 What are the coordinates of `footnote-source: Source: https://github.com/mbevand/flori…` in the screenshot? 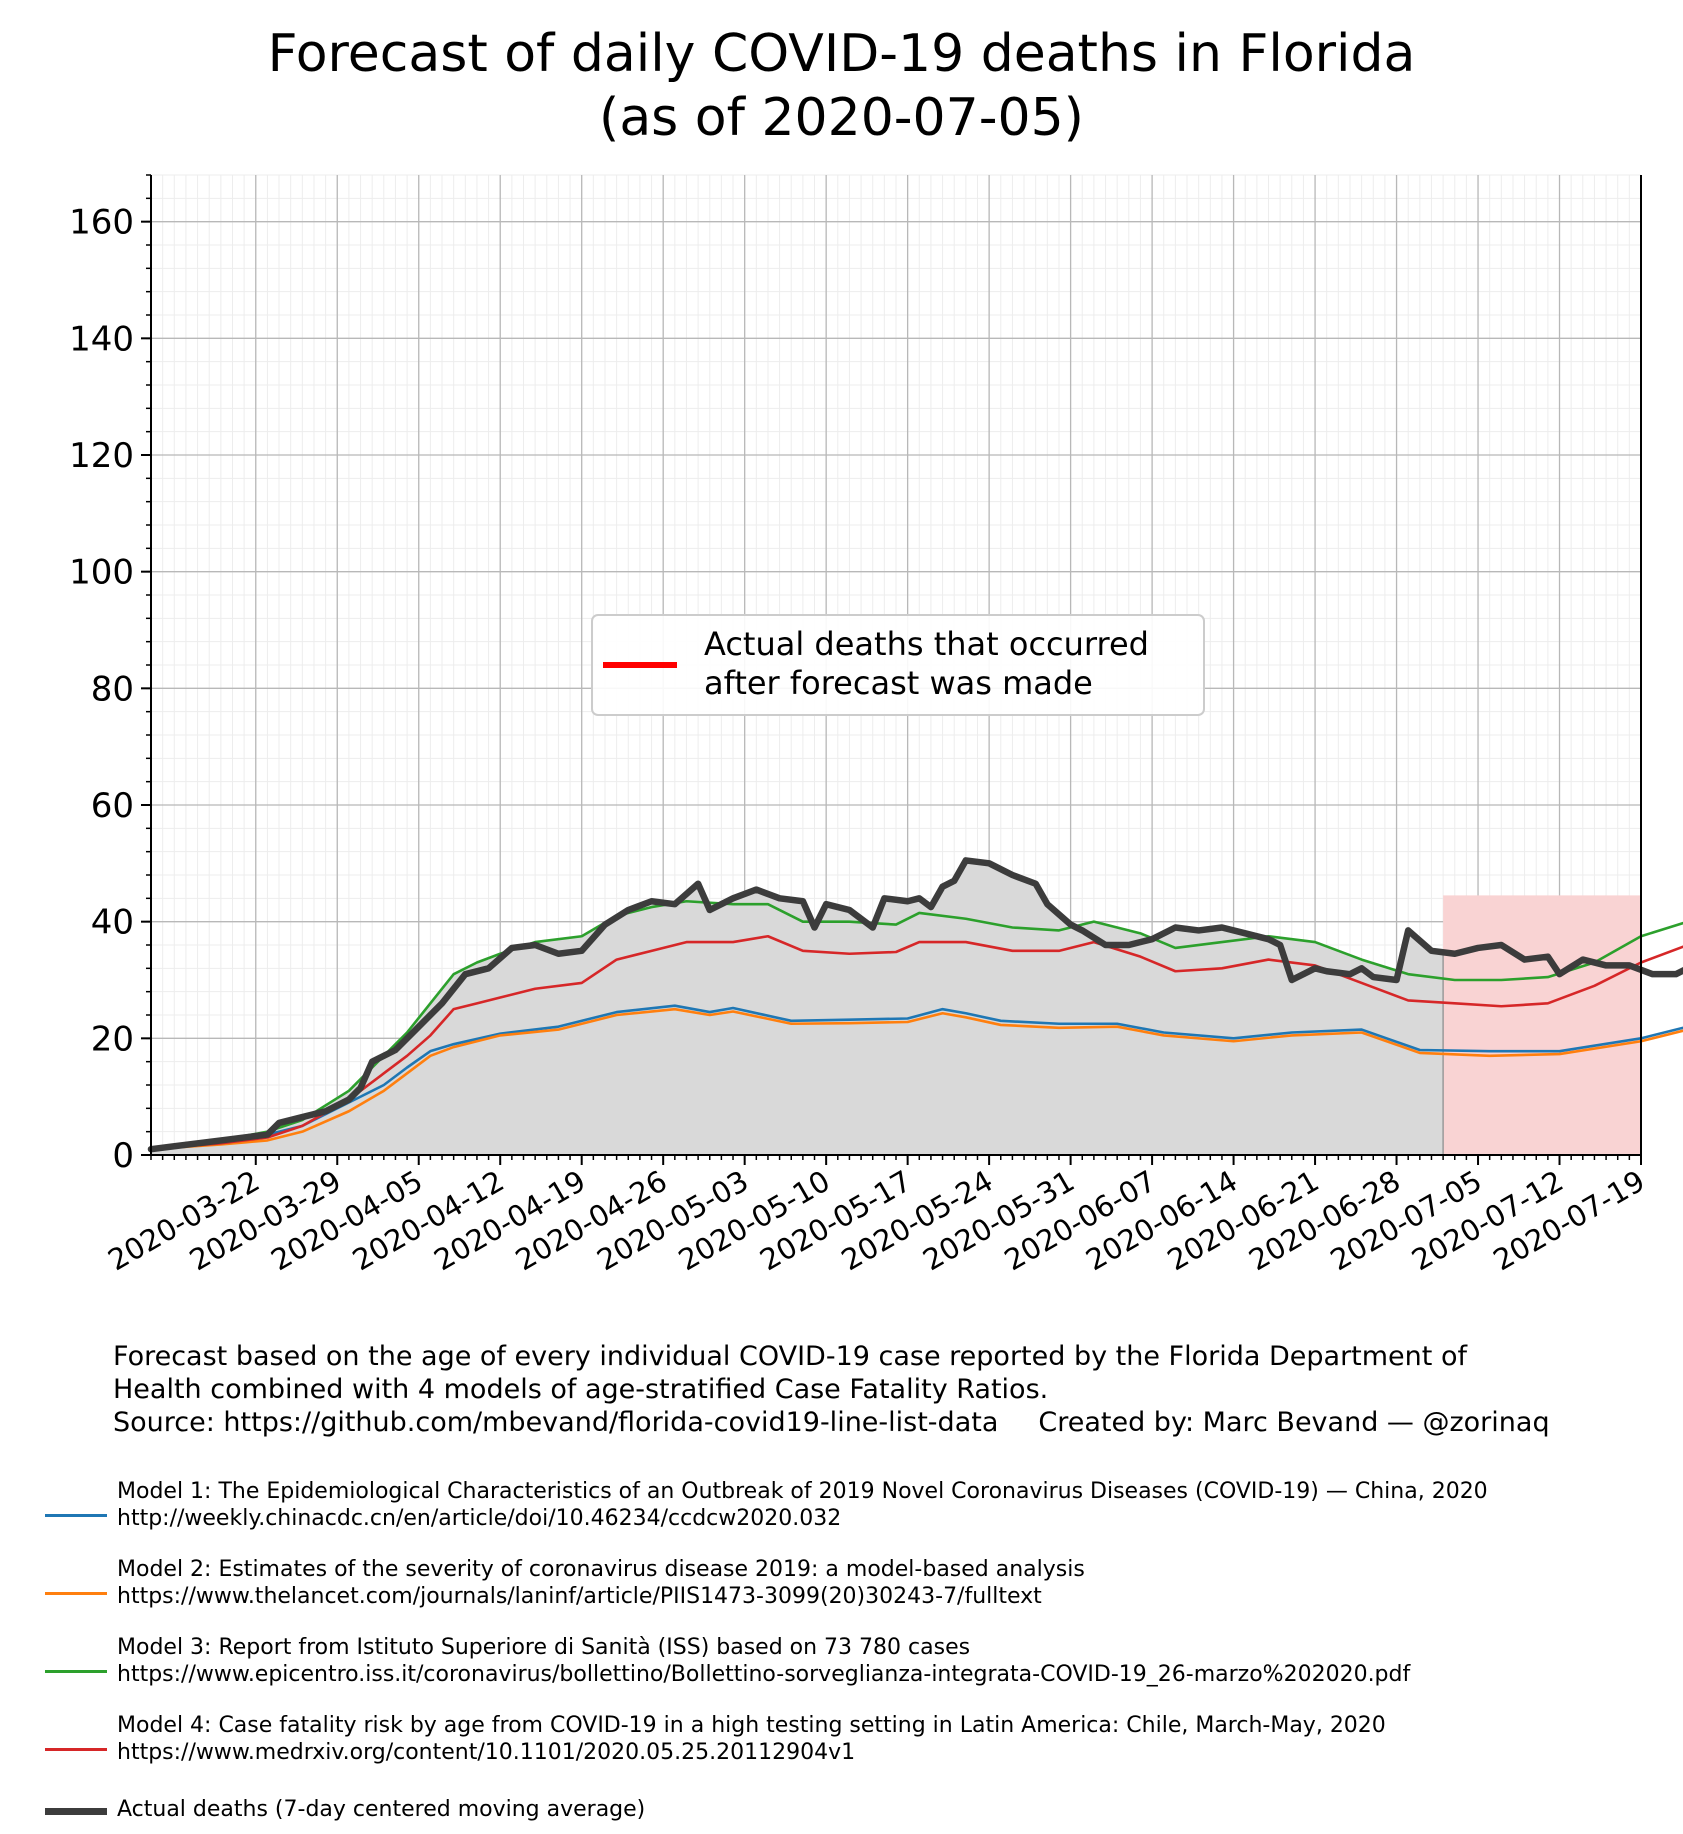 It's located at (556, 1422).